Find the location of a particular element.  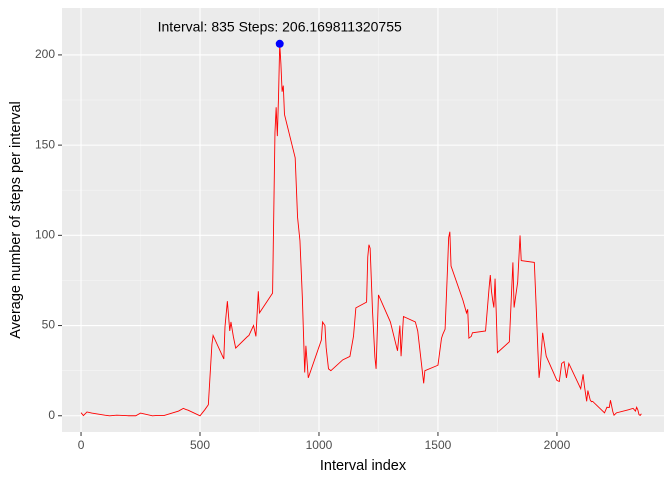

max-point is located at coordinates (279, 43).